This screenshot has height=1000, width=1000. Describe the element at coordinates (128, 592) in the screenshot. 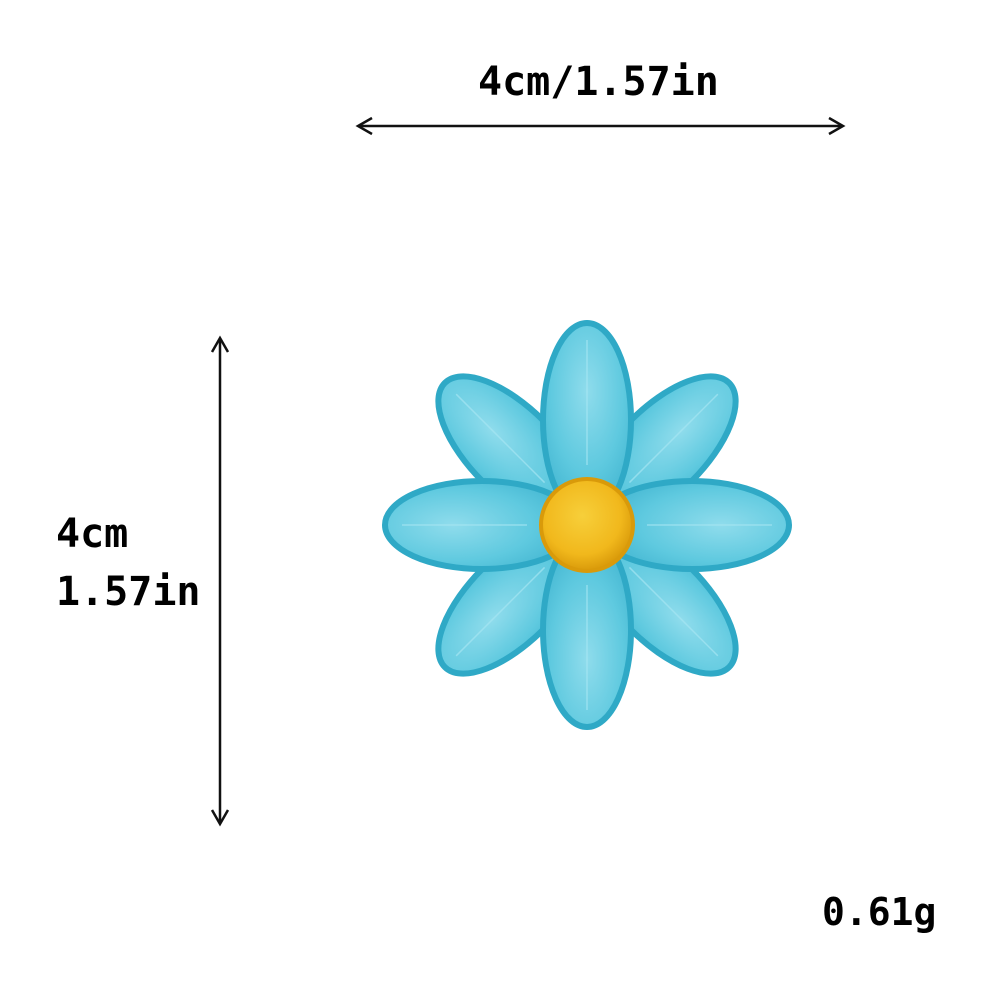

I see `height-dimension-label-in: 1.57in` at that location.